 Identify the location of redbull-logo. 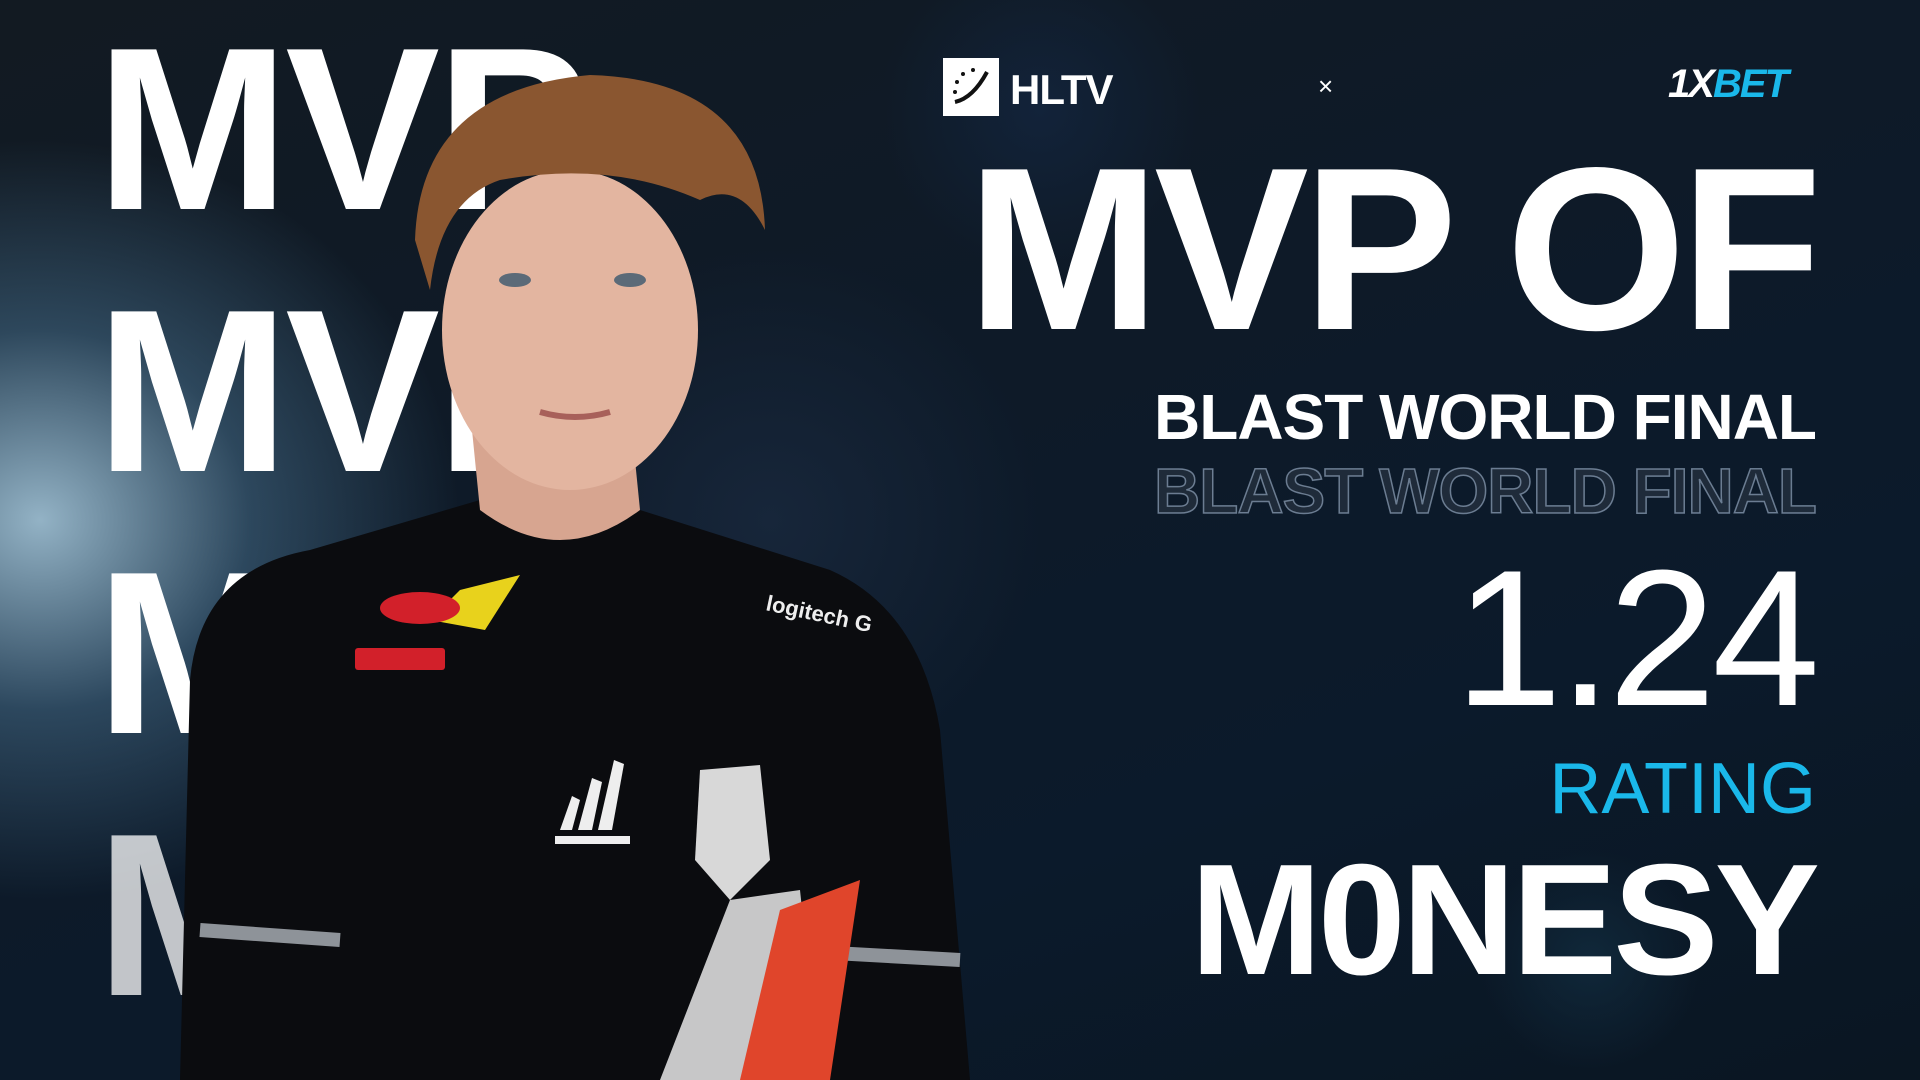
(437, 622).